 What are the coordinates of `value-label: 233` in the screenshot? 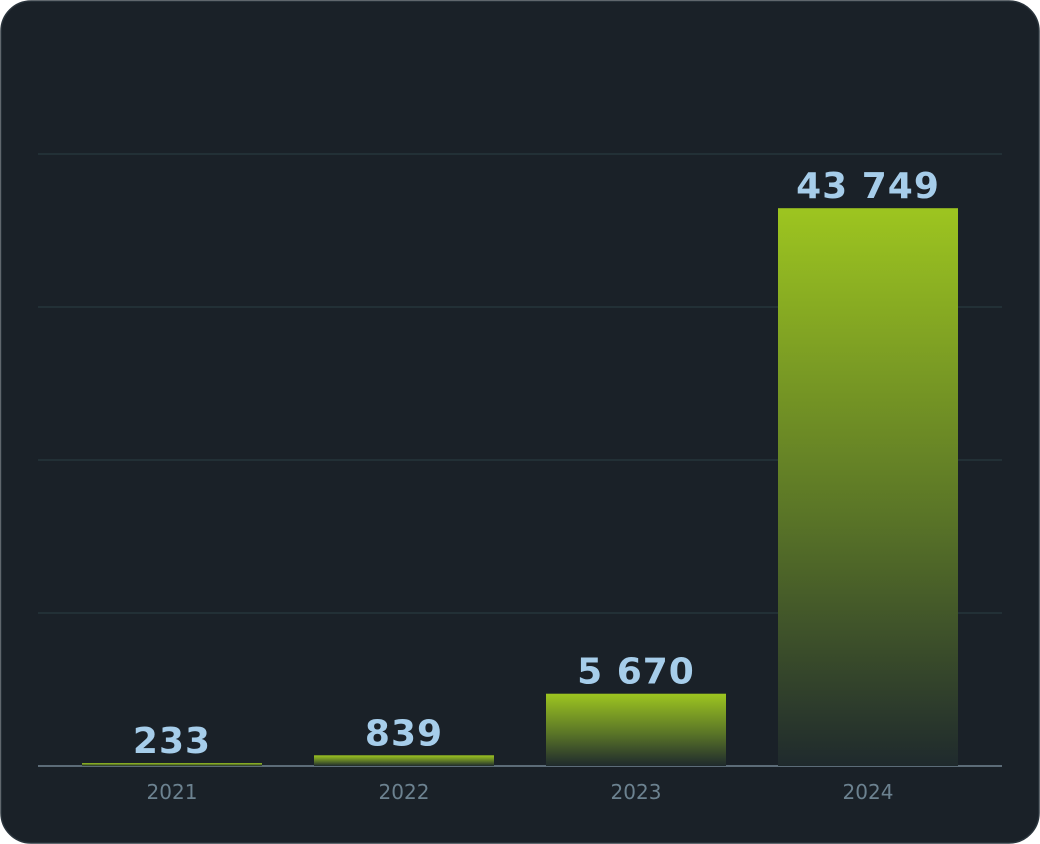 It's located at (172, 741).